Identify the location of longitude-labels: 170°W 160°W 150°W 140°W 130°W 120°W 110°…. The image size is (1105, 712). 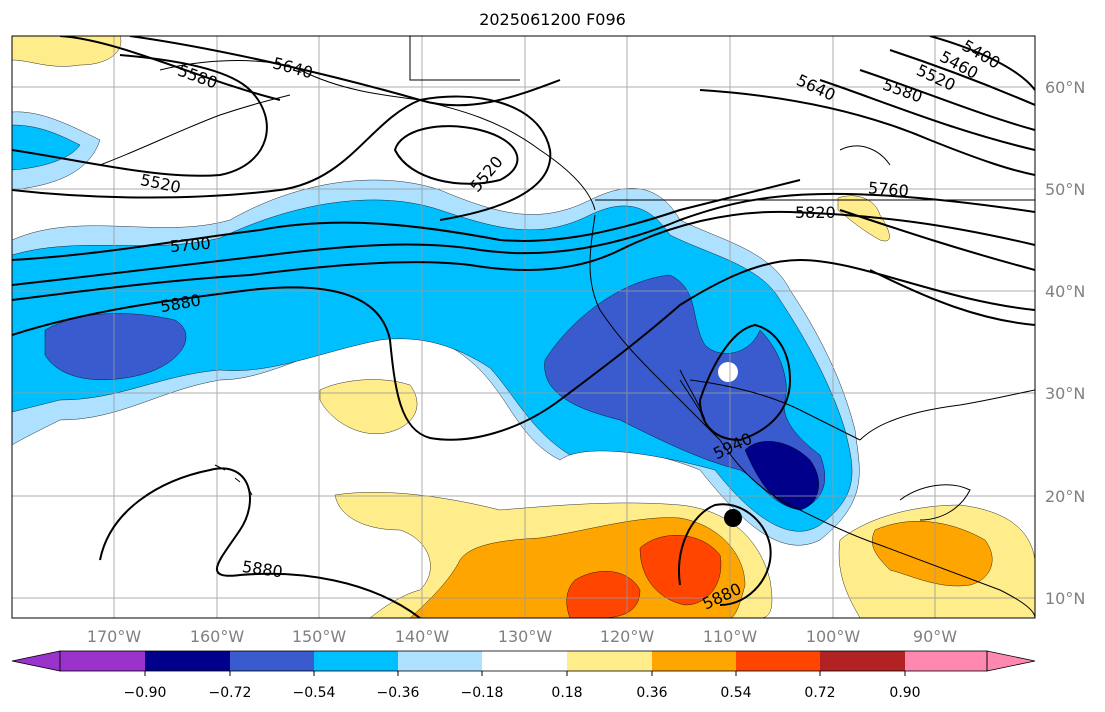
(522, 636).